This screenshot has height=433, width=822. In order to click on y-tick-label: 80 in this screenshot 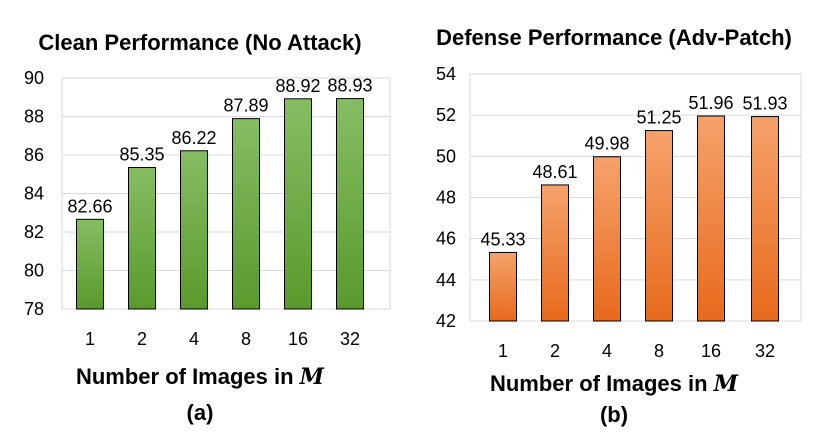, I will do `click(34, 271)`.